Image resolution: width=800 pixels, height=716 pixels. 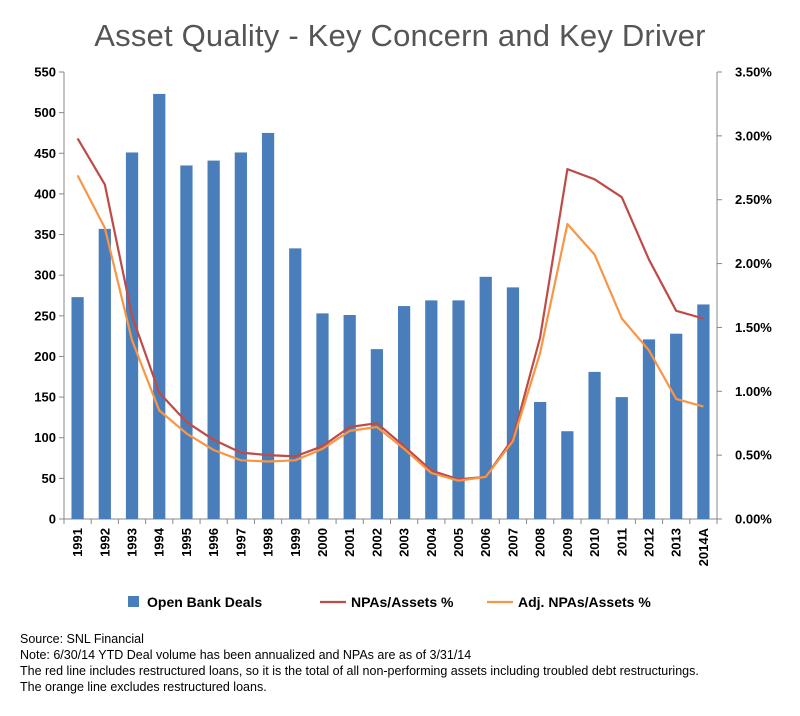 What do you see at coordinates (567, 542) in the screenshot?
I see `x-tick-label: 2009` at bounding box center [567, 542].